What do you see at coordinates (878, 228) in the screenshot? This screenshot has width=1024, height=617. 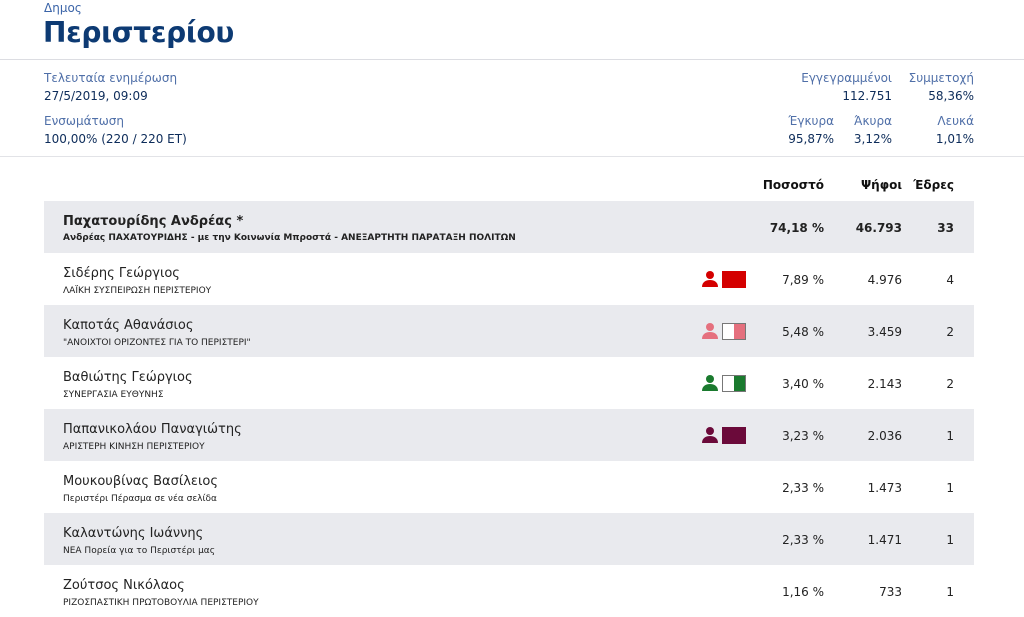 I see `votes-value: 46.793` at bounding box center [878, 228].